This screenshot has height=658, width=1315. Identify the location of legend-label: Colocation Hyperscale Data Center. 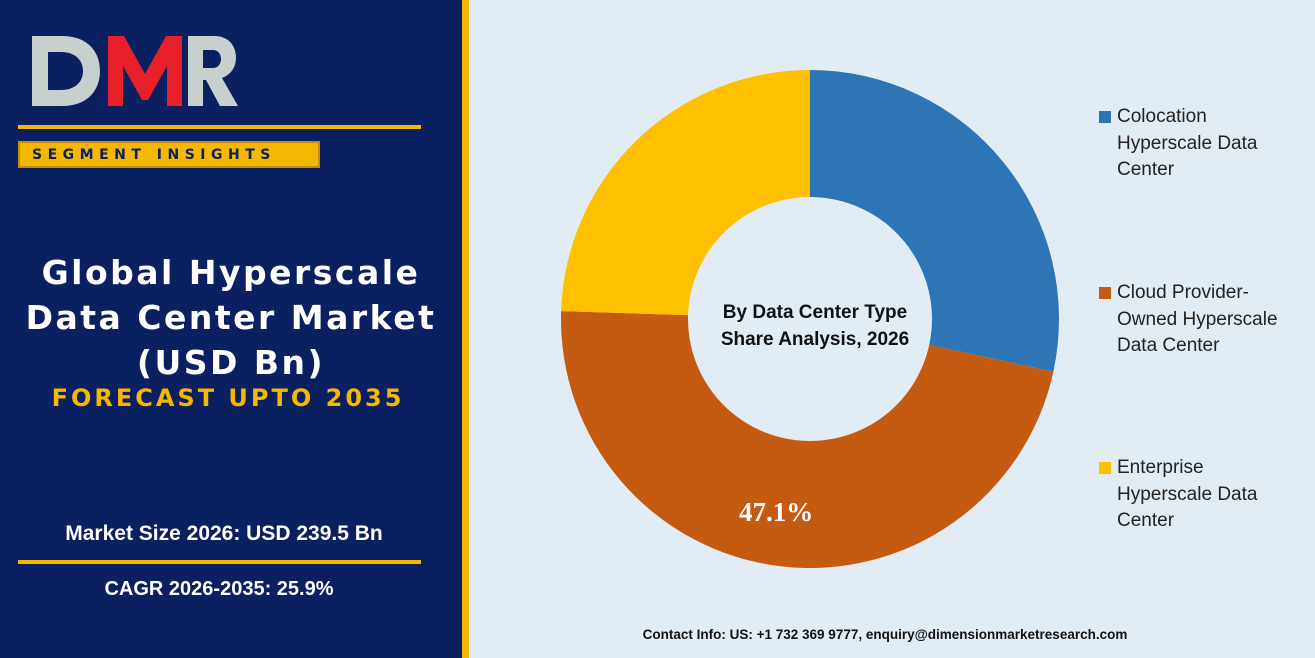
(1212, 144).